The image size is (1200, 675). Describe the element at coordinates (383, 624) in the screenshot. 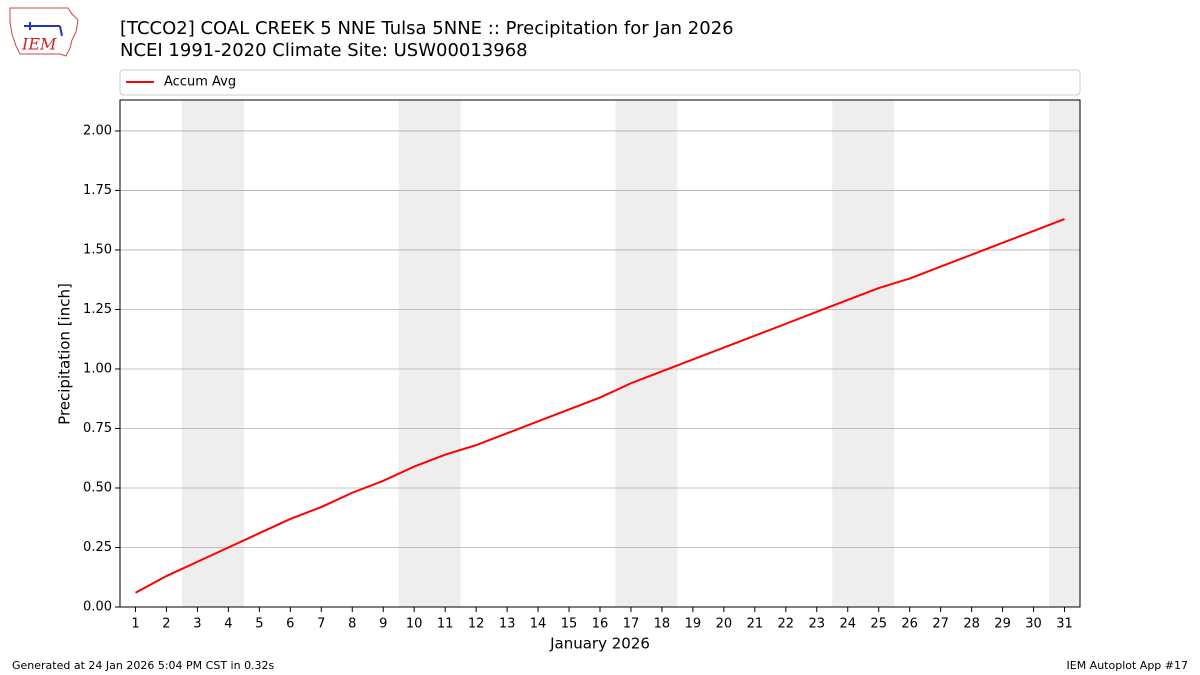

I see `x-tick-label: 9` at that location.